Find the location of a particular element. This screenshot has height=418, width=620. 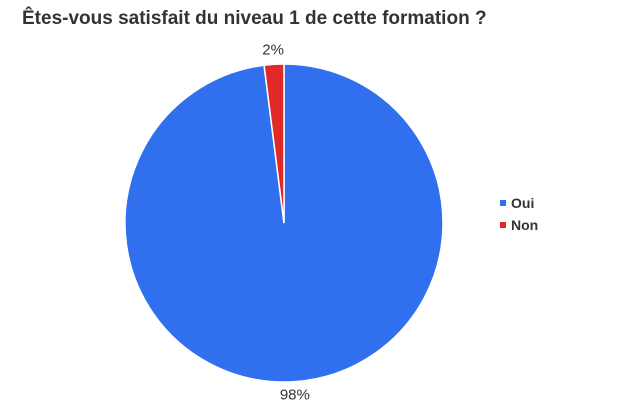

pie-data-labels: 98% 2% is located at coordinates (286, 222).